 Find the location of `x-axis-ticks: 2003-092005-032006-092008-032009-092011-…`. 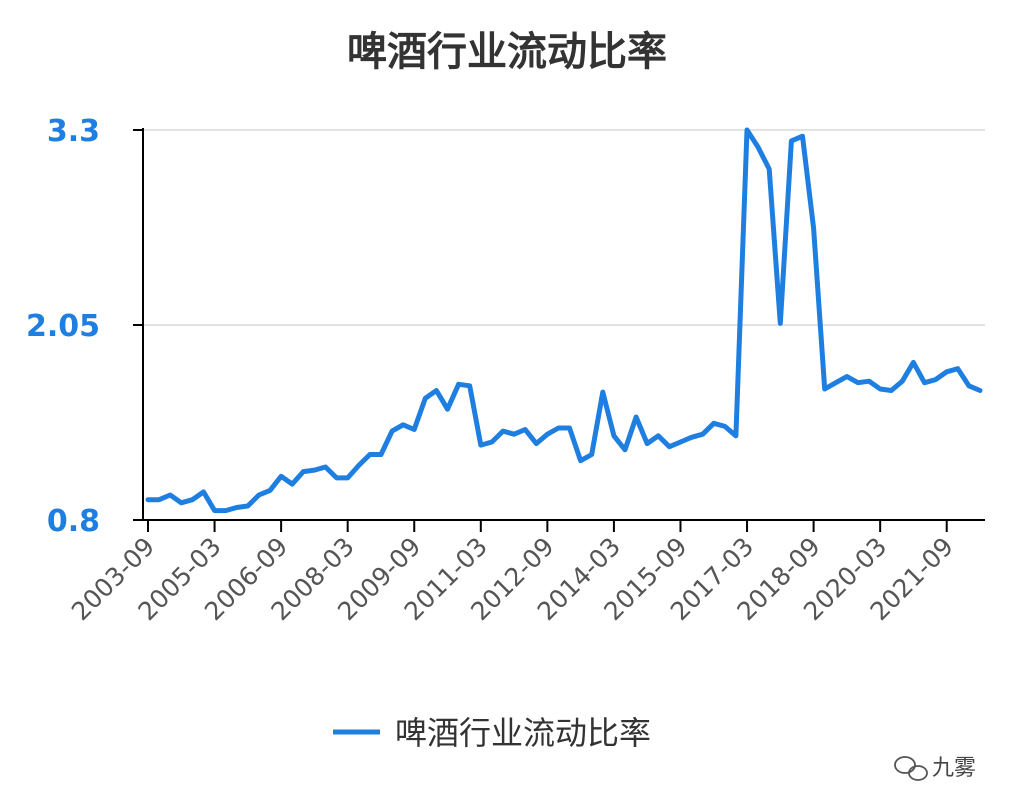

x-axis-ticks: 2003-092005-032006-092008-032009-092011-… is located at coordinates (512, 573).